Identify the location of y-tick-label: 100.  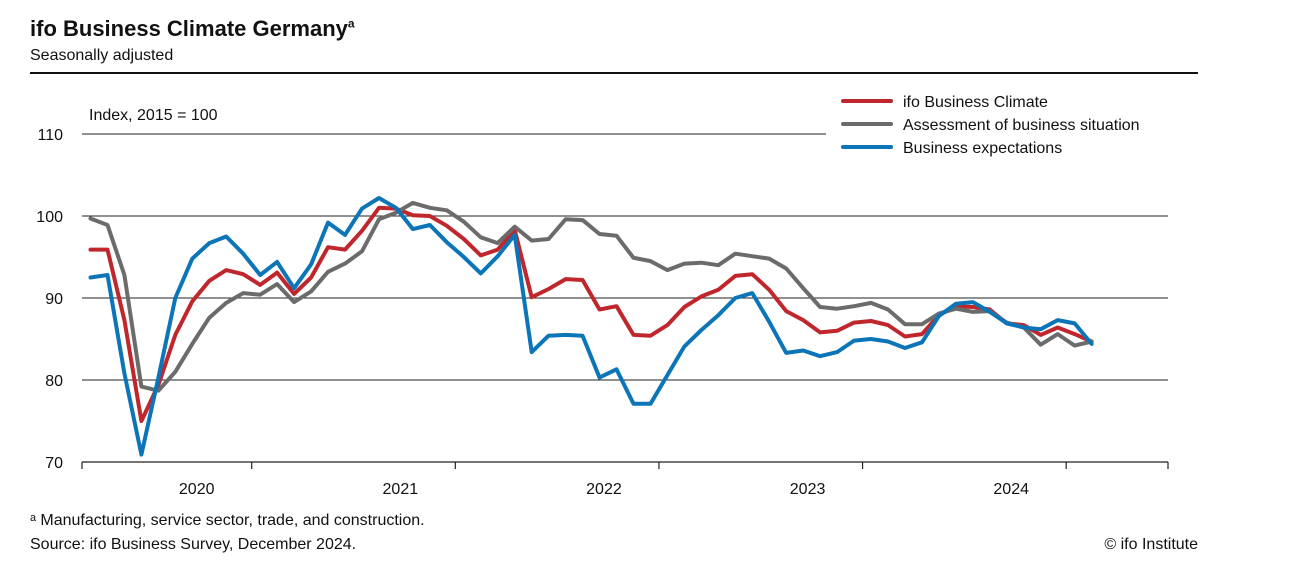
(49, 217).